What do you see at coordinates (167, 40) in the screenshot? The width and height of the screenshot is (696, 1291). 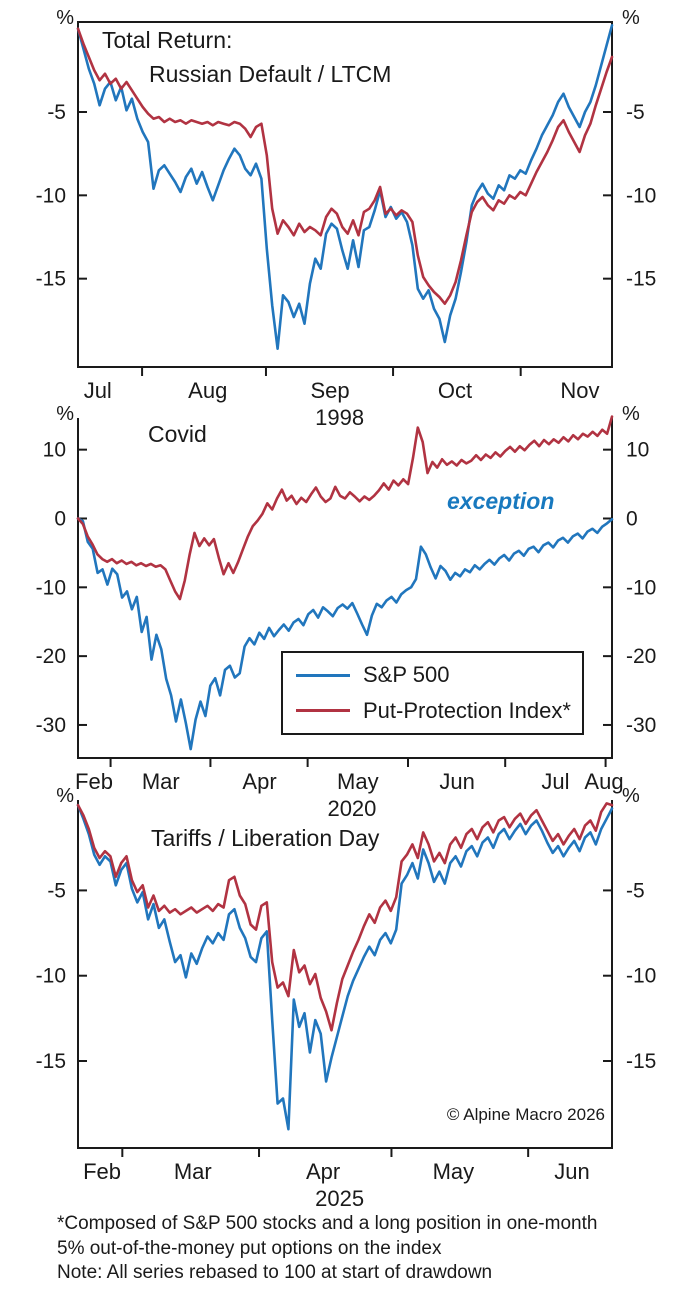 I see `panel1-title-line1: Total Return:` at bounding box center [167, 40].